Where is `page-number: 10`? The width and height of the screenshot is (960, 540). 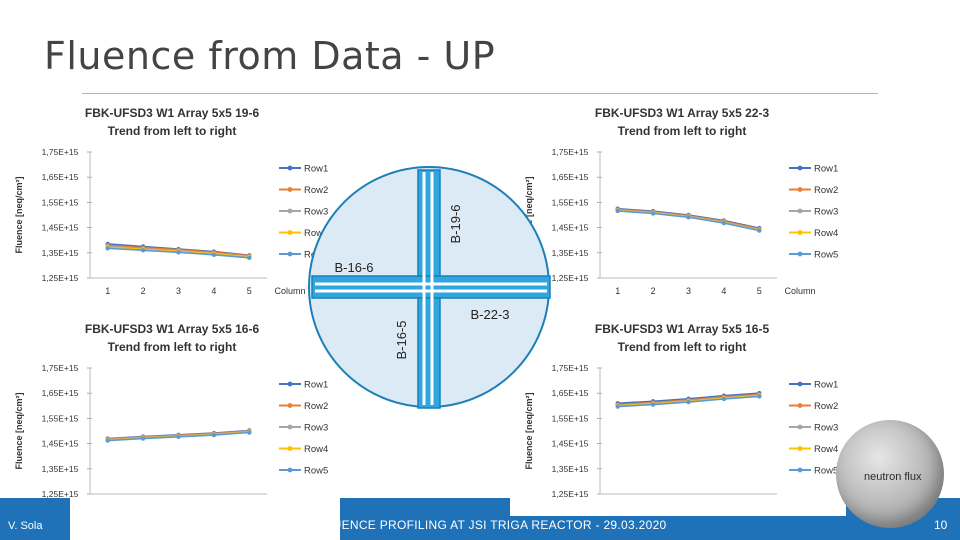 page-number: 10 is located at coordinates (941, 525).